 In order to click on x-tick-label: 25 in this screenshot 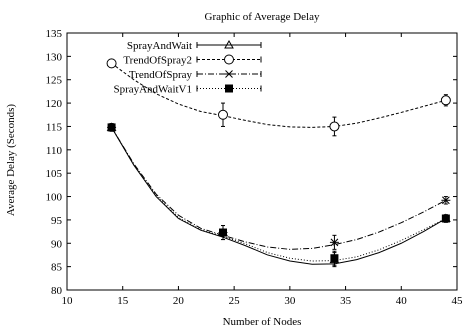, I will do `click(235, 301)`.